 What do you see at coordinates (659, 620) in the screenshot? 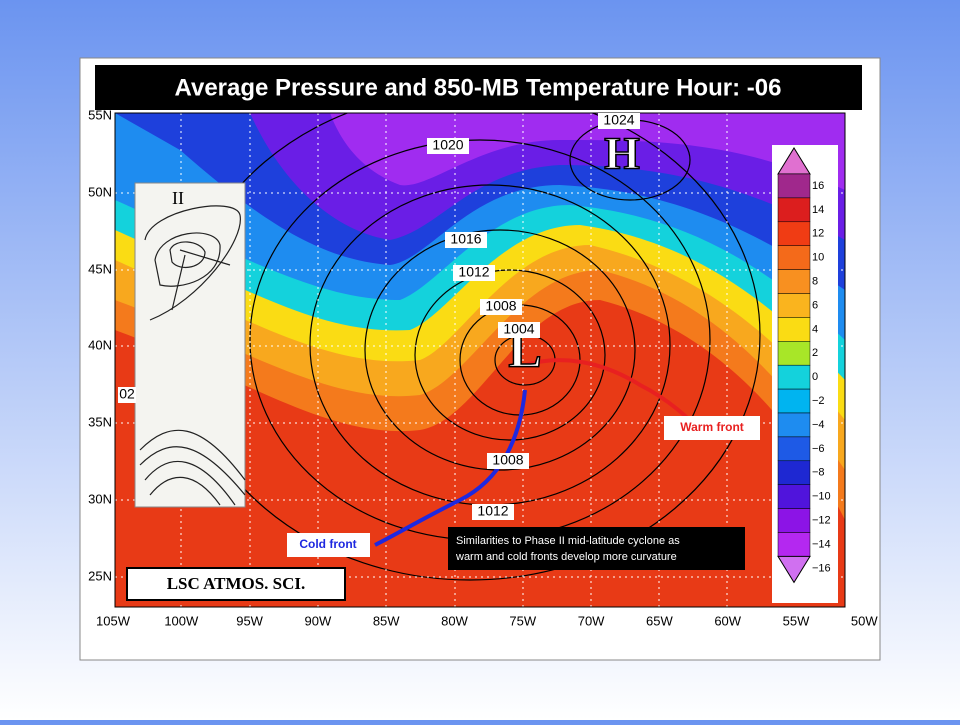
I see `longitude-label: 65W` at bounding box center [659, 620].